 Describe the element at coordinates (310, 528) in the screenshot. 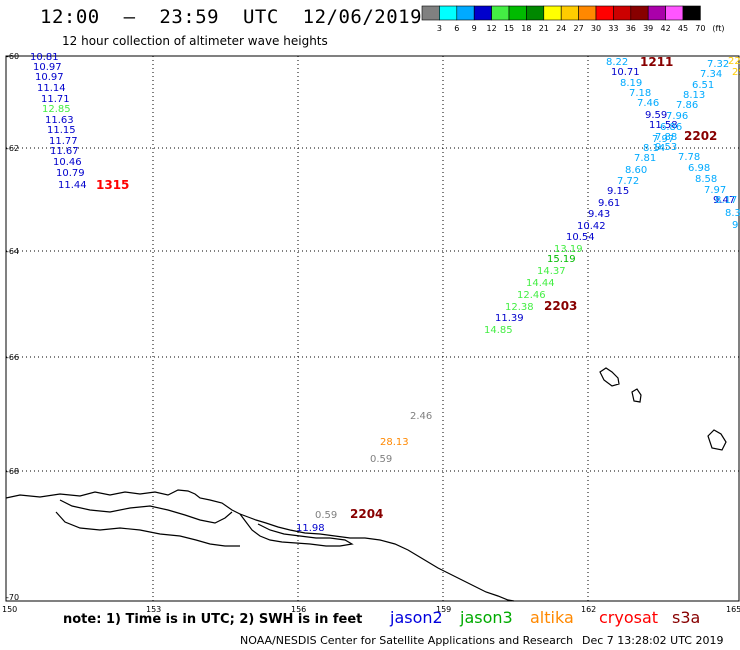

I see `wave-height-label: 11.98` at that location.